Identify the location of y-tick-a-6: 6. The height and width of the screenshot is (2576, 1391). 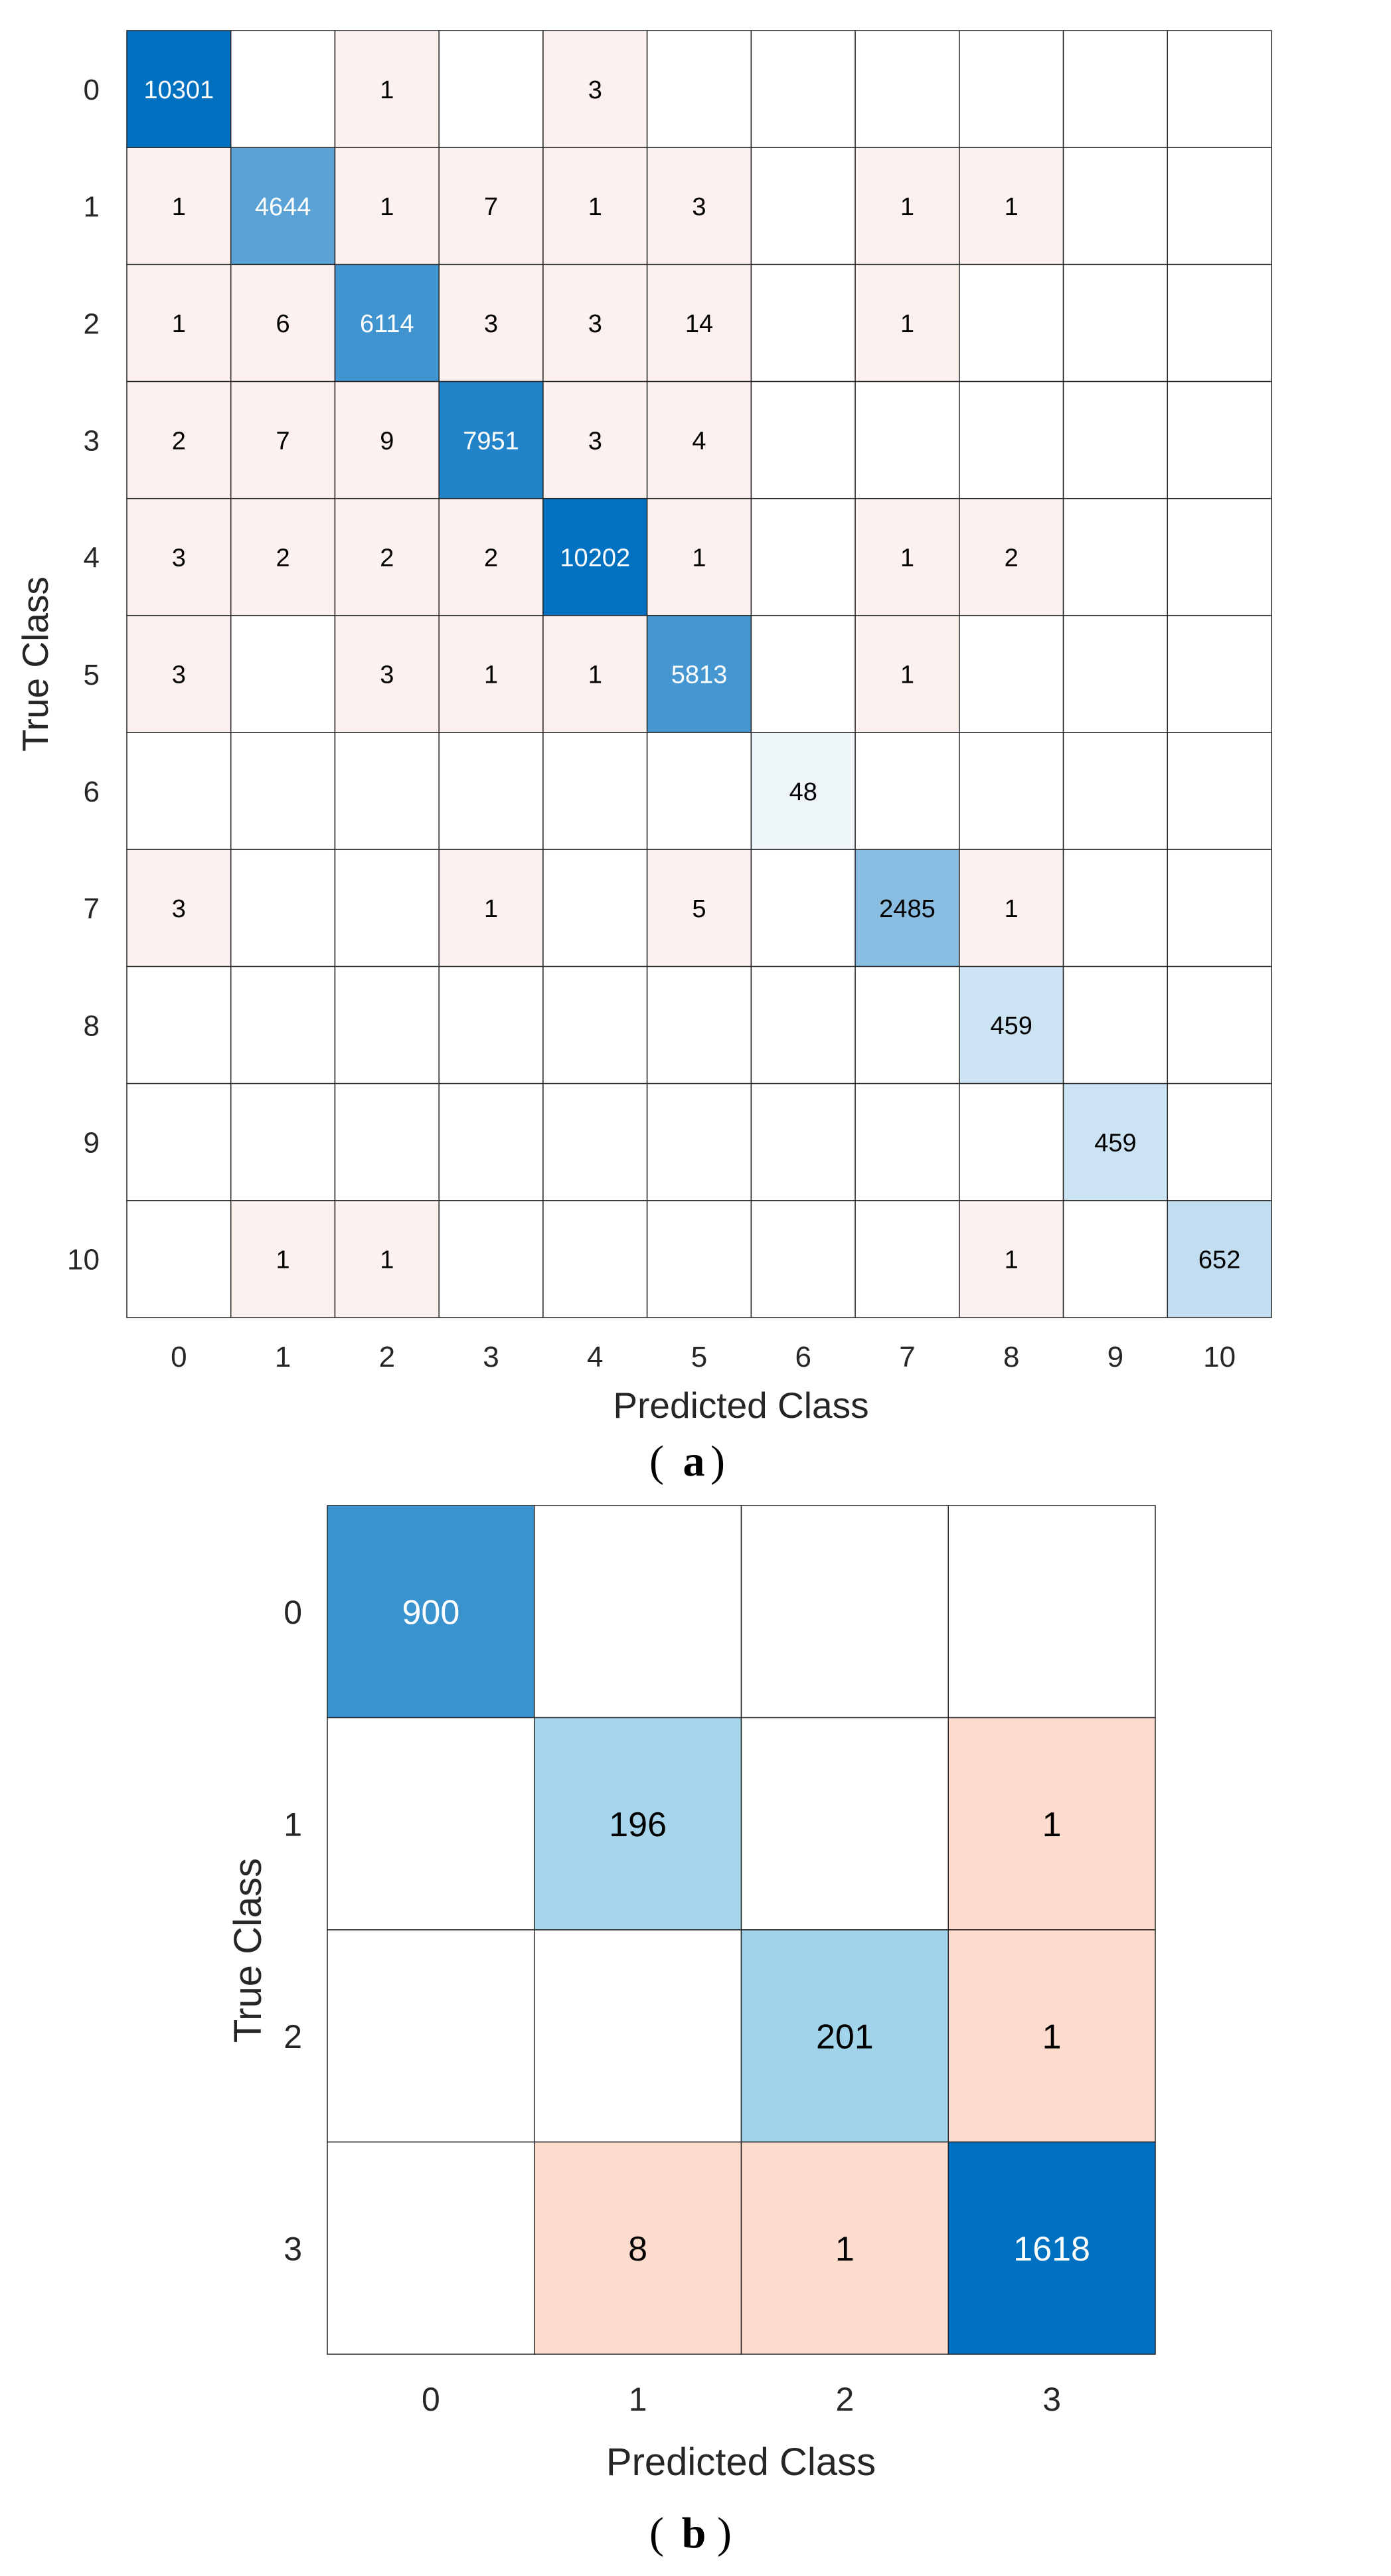
(92, 792).